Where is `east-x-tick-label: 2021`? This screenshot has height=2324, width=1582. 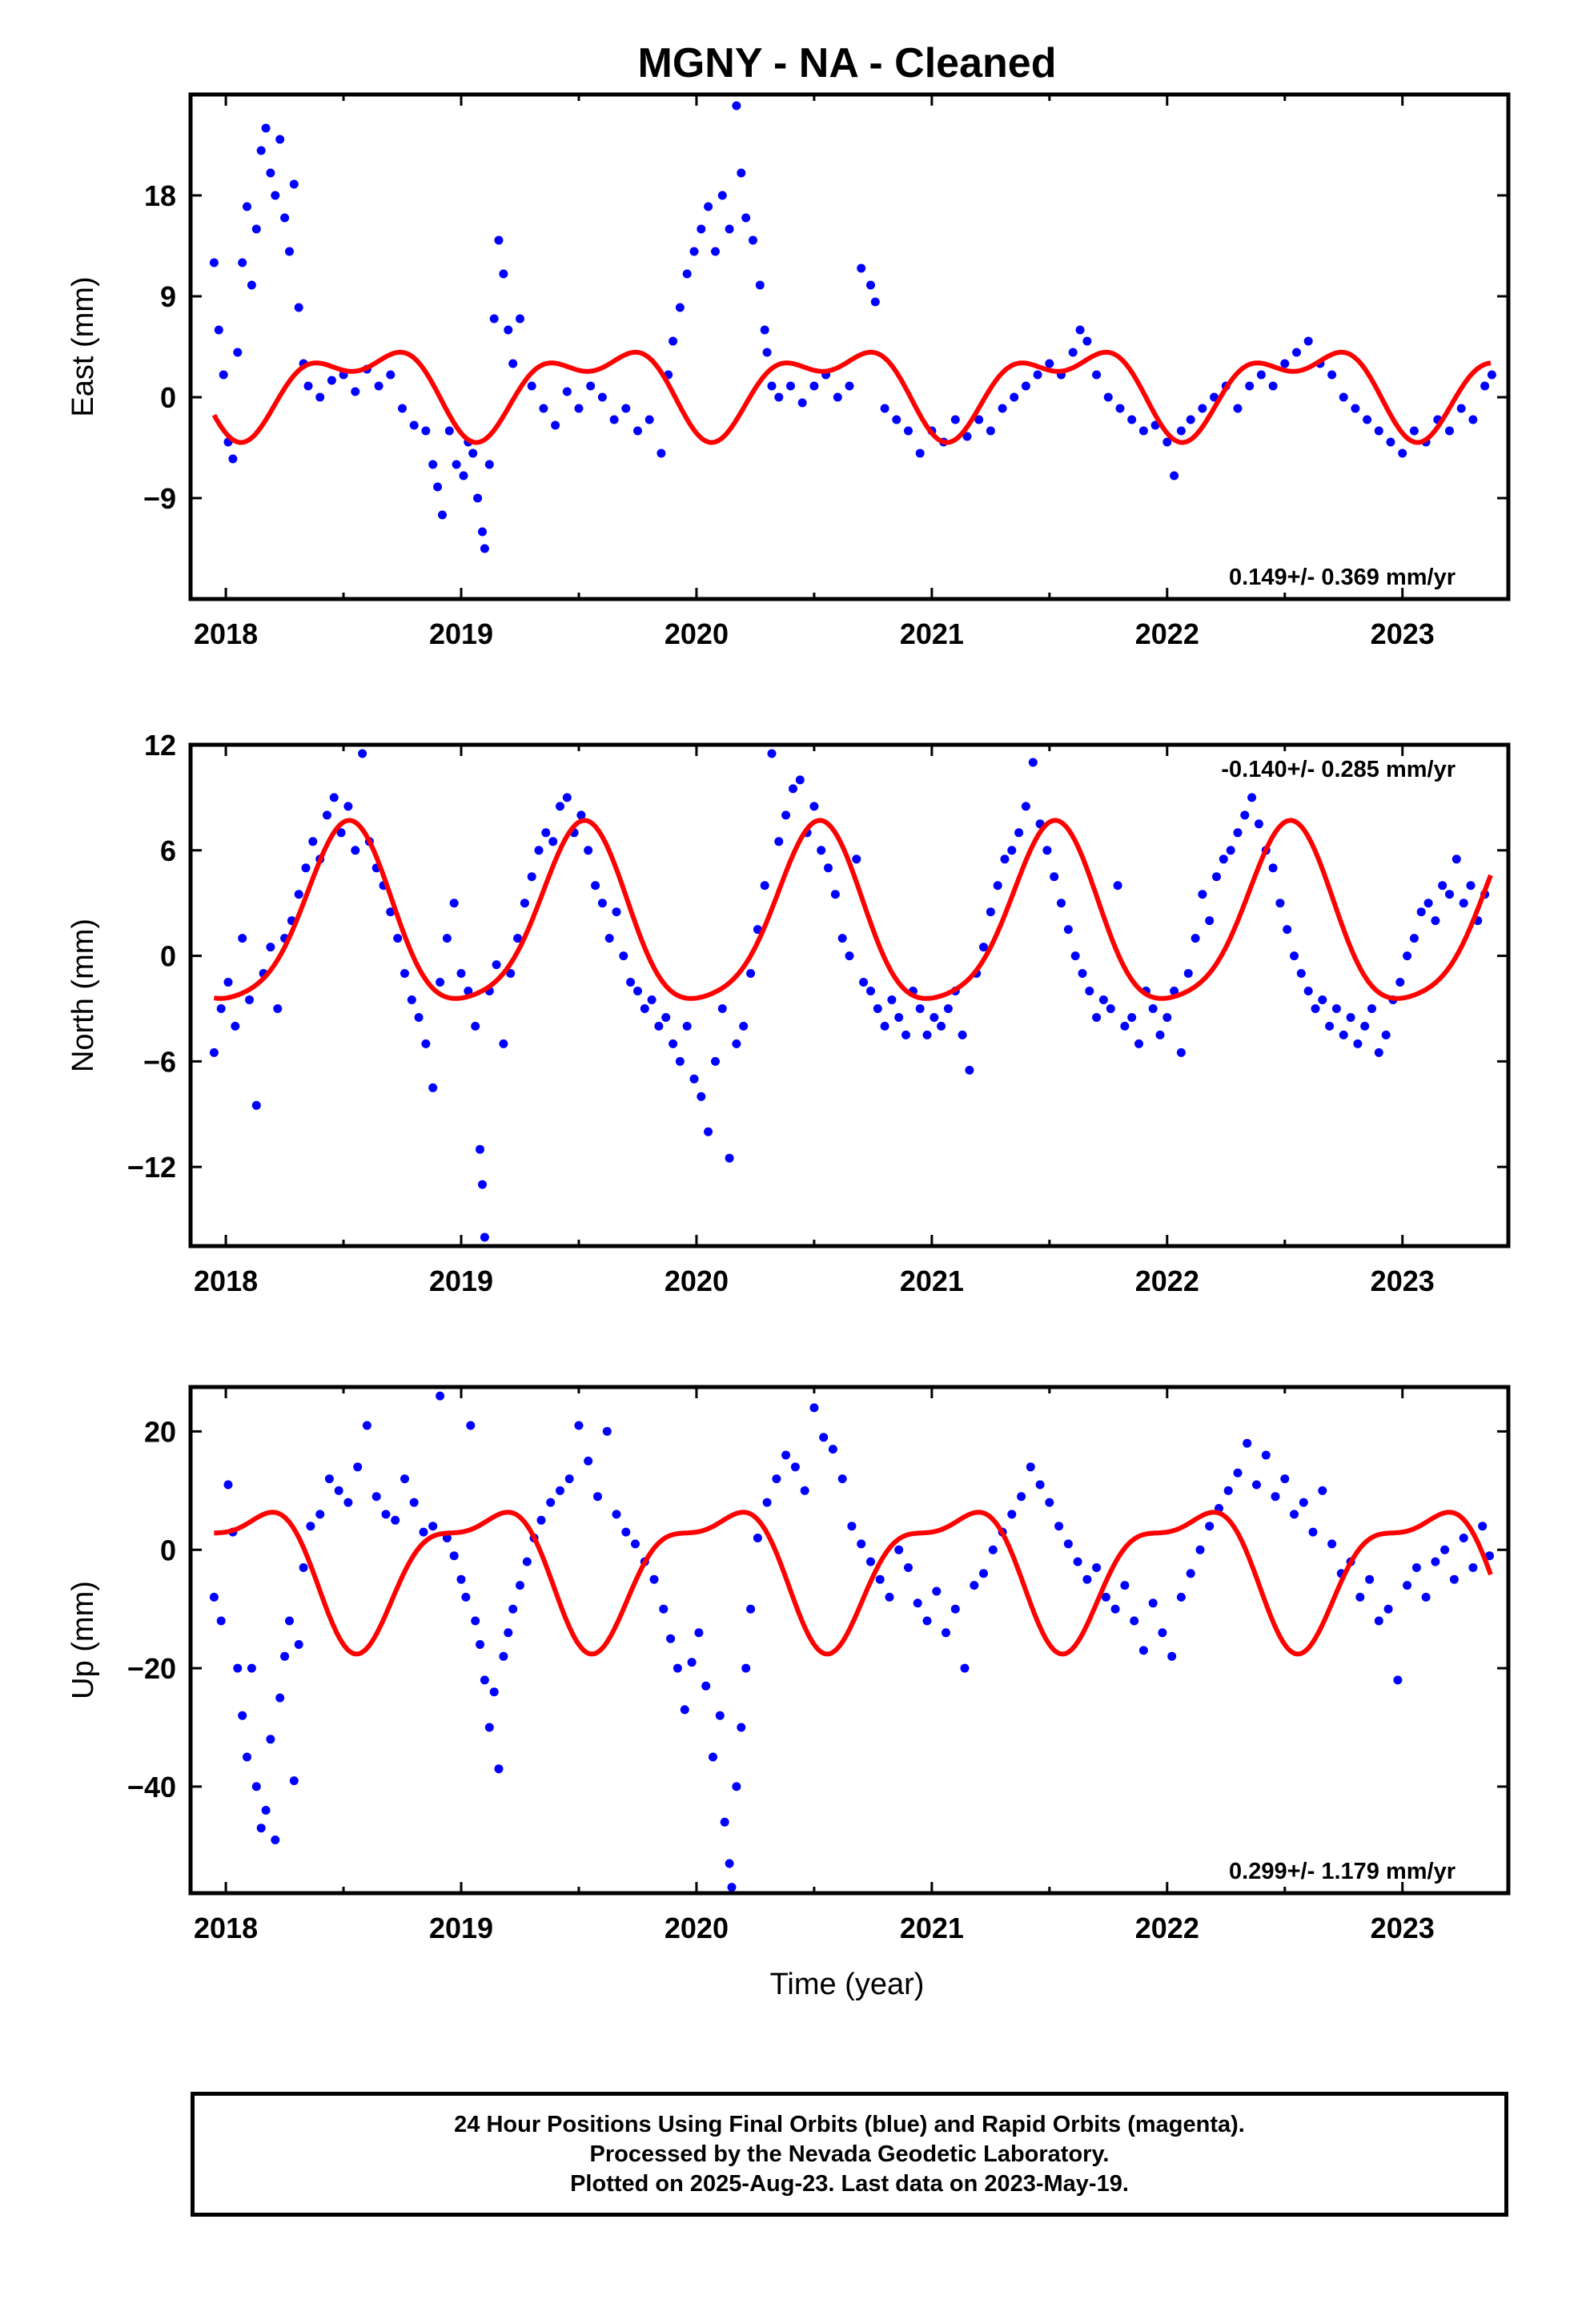 east-x-tick-label: 2021 is located at coordinates (932, 633).